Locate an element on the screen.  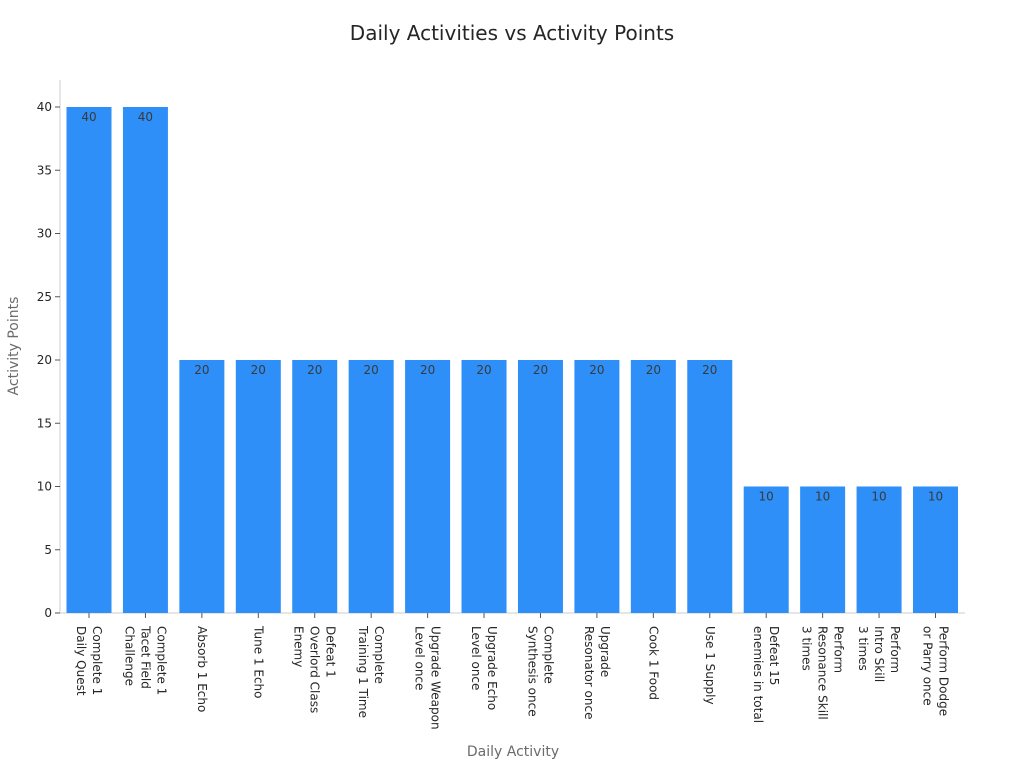
x-tick-label-line: Enemy is located at coordinates (299, 646).